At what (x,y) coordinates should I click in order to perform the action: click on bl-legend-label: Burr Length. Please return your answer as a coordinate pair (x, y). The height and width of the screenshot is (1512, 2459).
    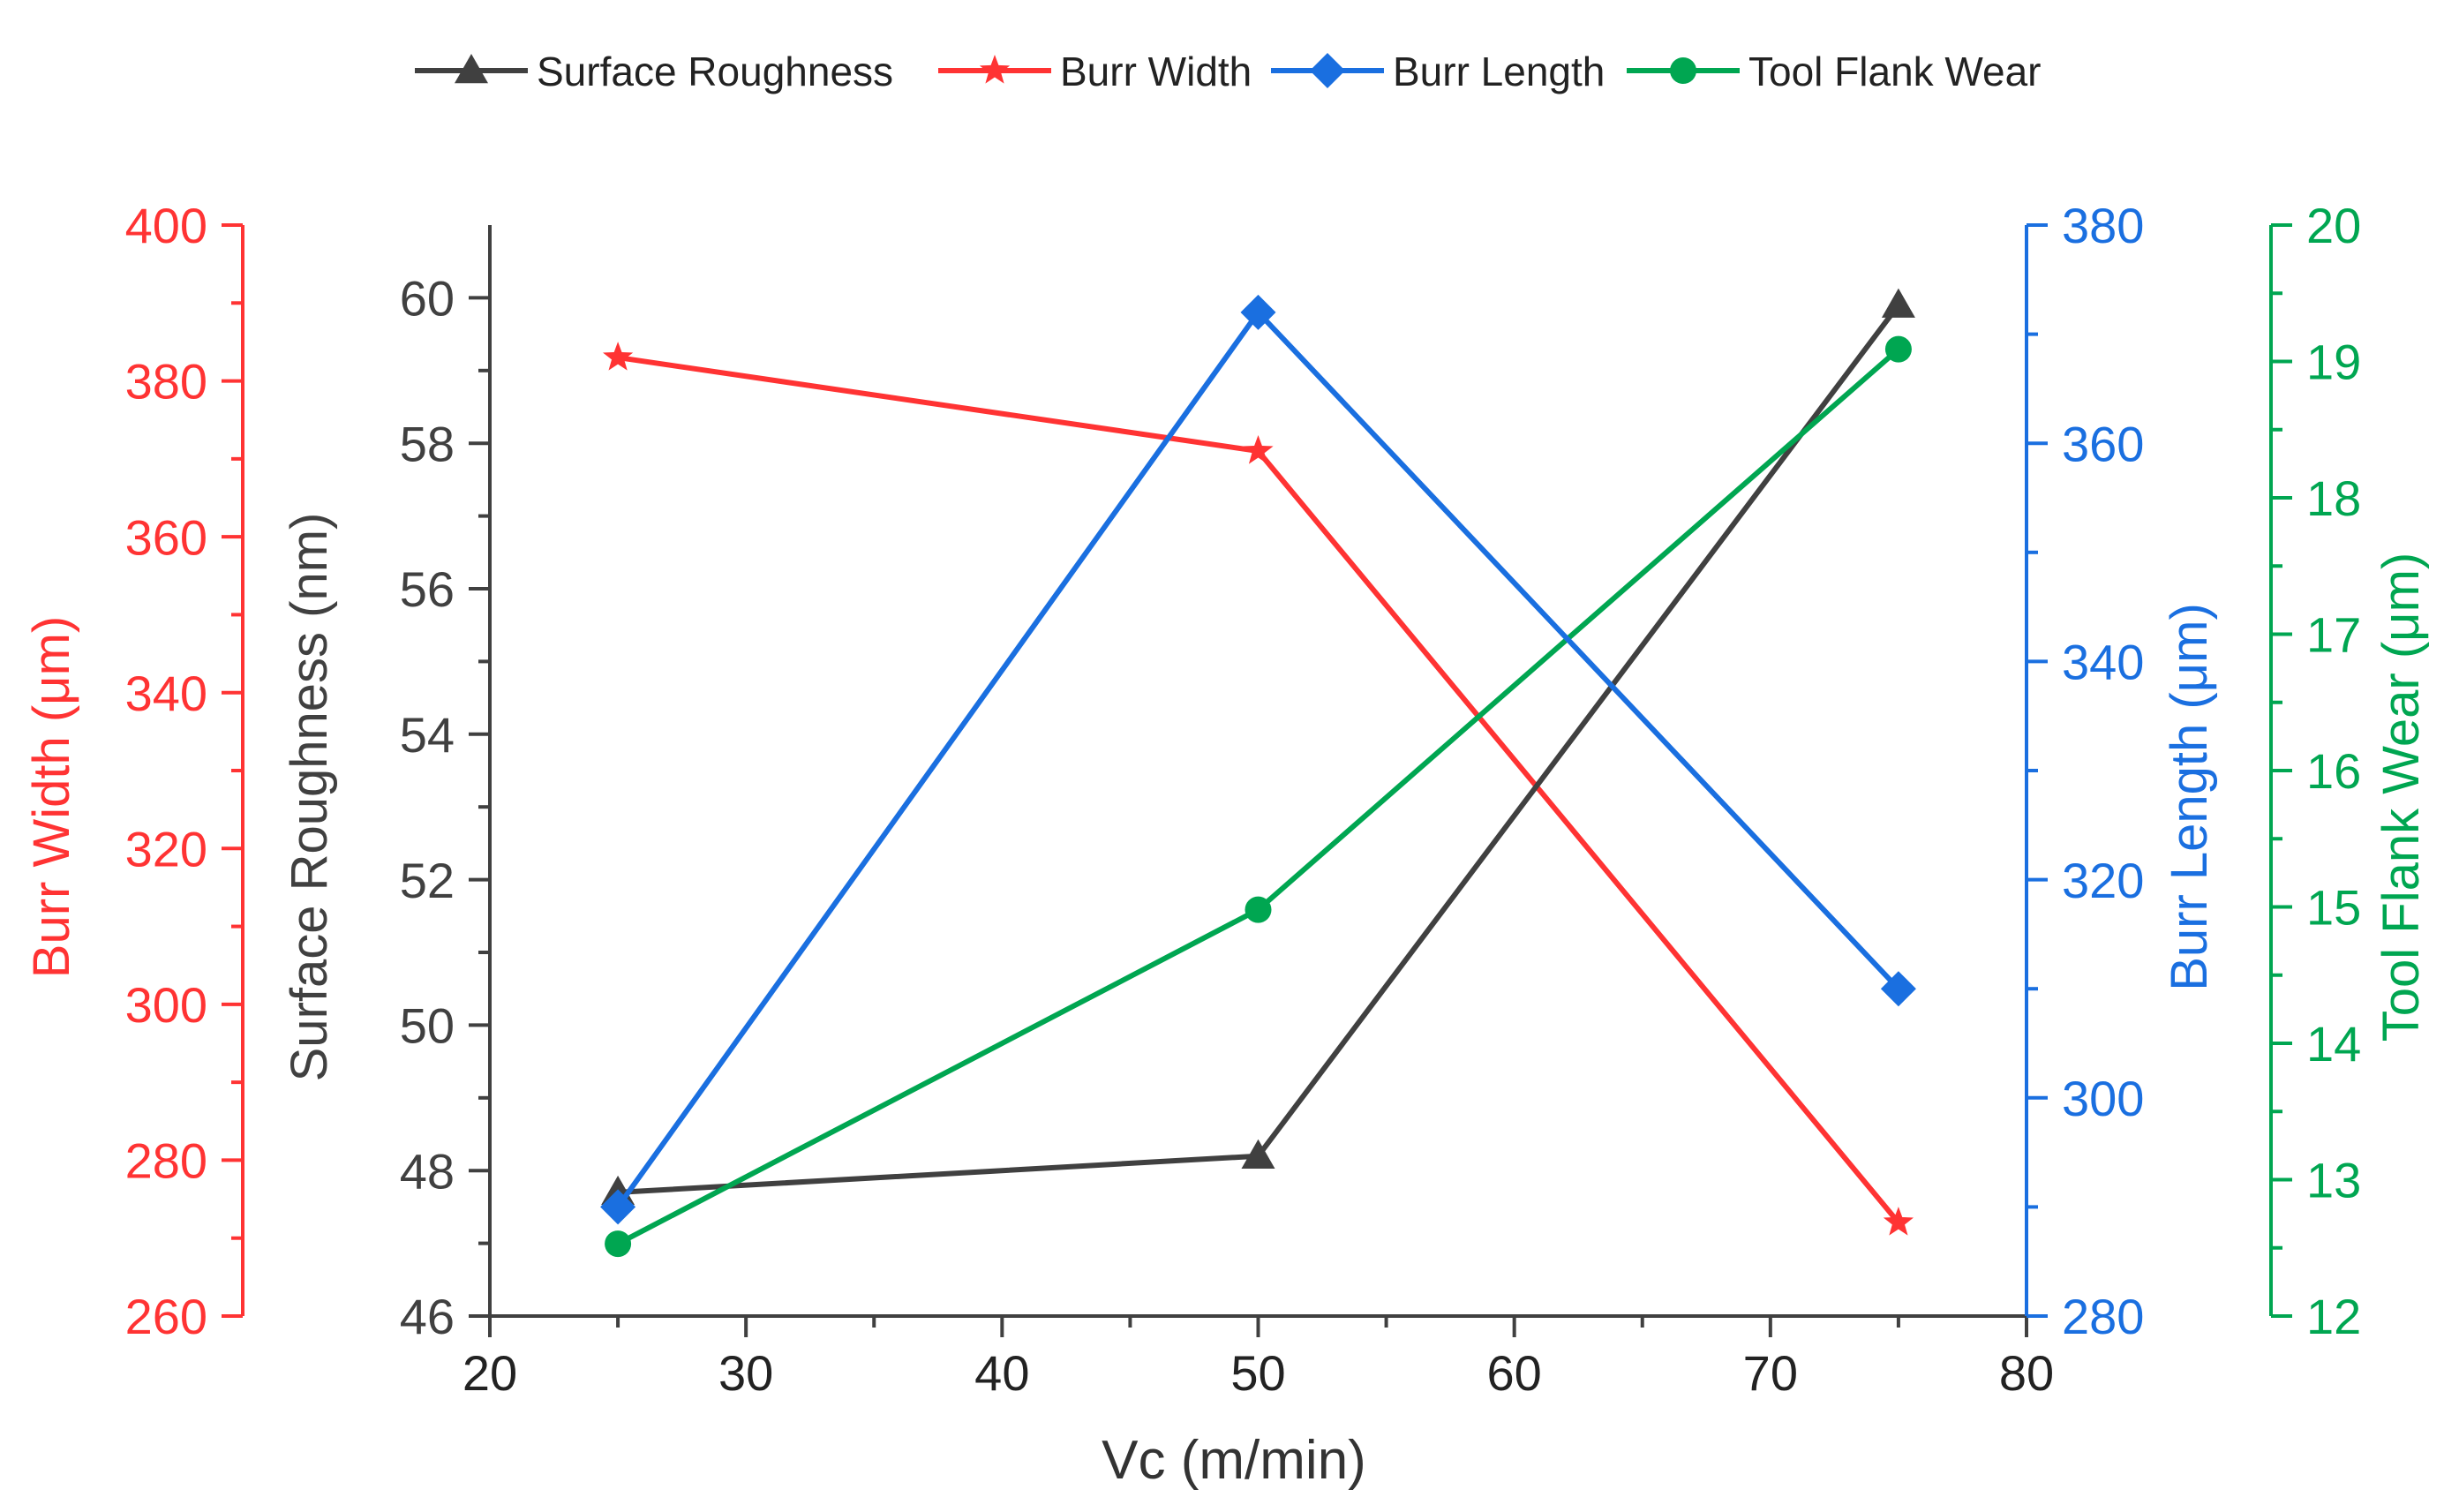
    Looking at the image, I should click on (1499, 71).